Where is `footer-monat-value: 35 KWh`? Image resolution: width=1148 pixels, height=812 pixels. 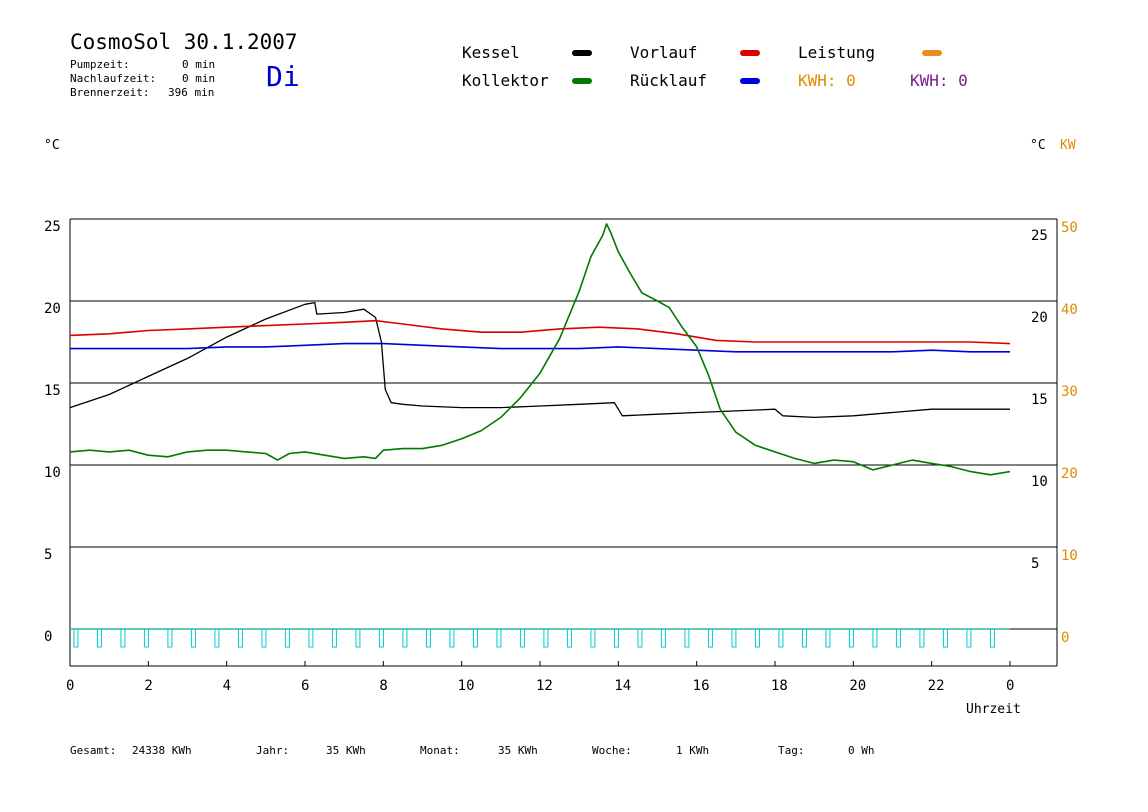 footer-monat-value: 35 KWh is located at coordinates (518, 750).